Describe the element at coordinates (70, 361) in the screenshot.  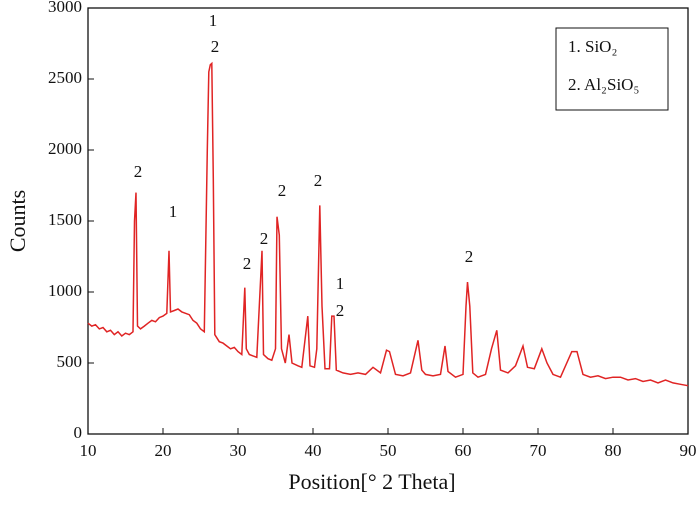
I see `y-tick-label: 500` at that location.